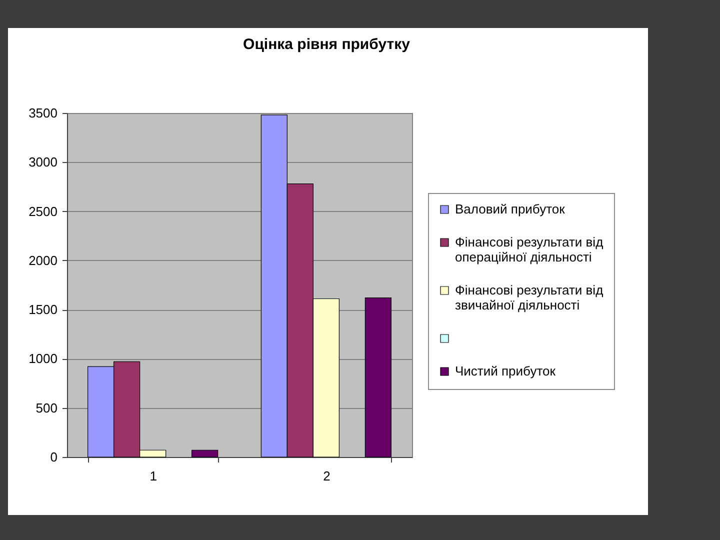 The image size is (720, 540). What do you see at coordinates (43, 260) in the screenshot?
I see `y-tick-label: 2000` at bounding box center [43, 260].